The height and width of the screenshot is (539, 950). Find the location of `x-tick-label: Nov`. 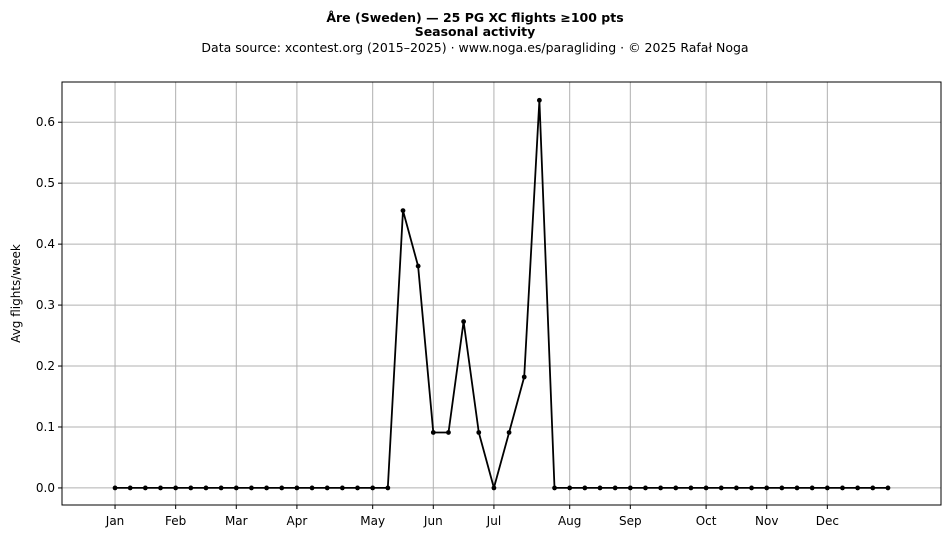

x-tick-label: Nov is located at coordinates (766, 521).